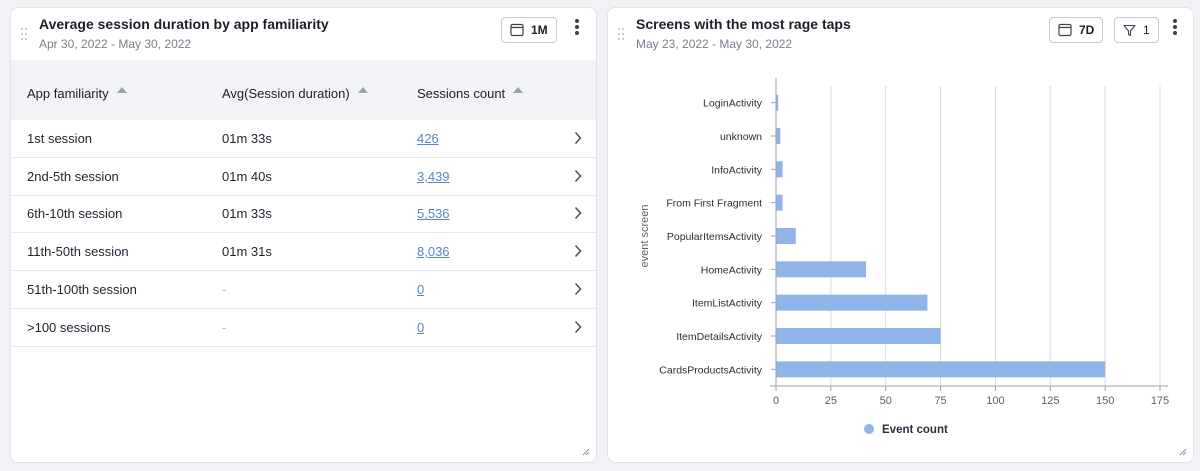  Describe the element at coordinates (433, 176) in the screenshot. I see `sessions-count-link: 3,439` at that location.